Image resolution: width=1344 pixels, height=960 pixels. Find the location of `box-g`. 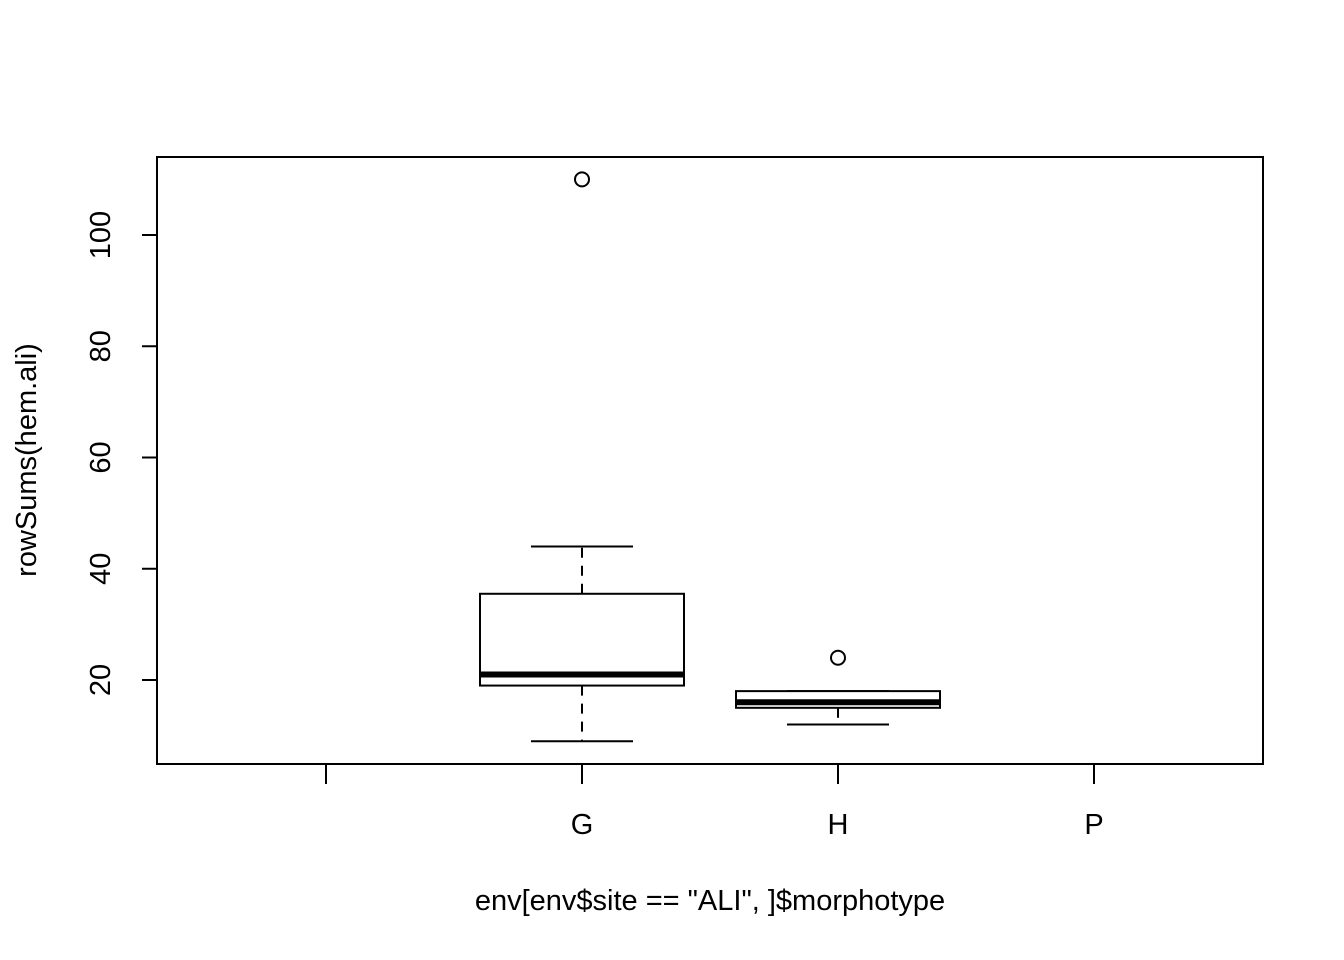

box-g is located at coordinates (582, 457).